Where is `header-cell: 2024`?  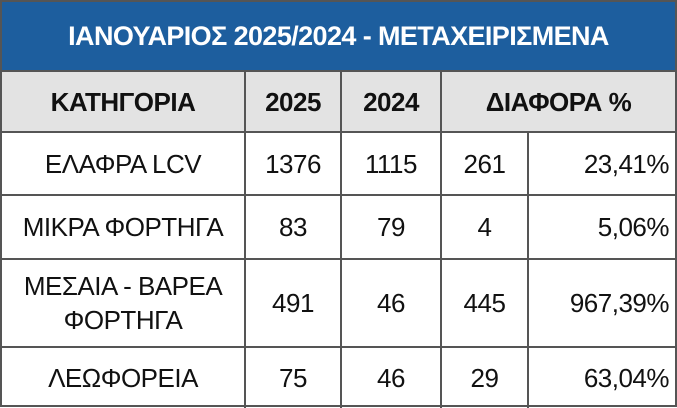
header-cell: 2024 is located at coordinates (391, 102).